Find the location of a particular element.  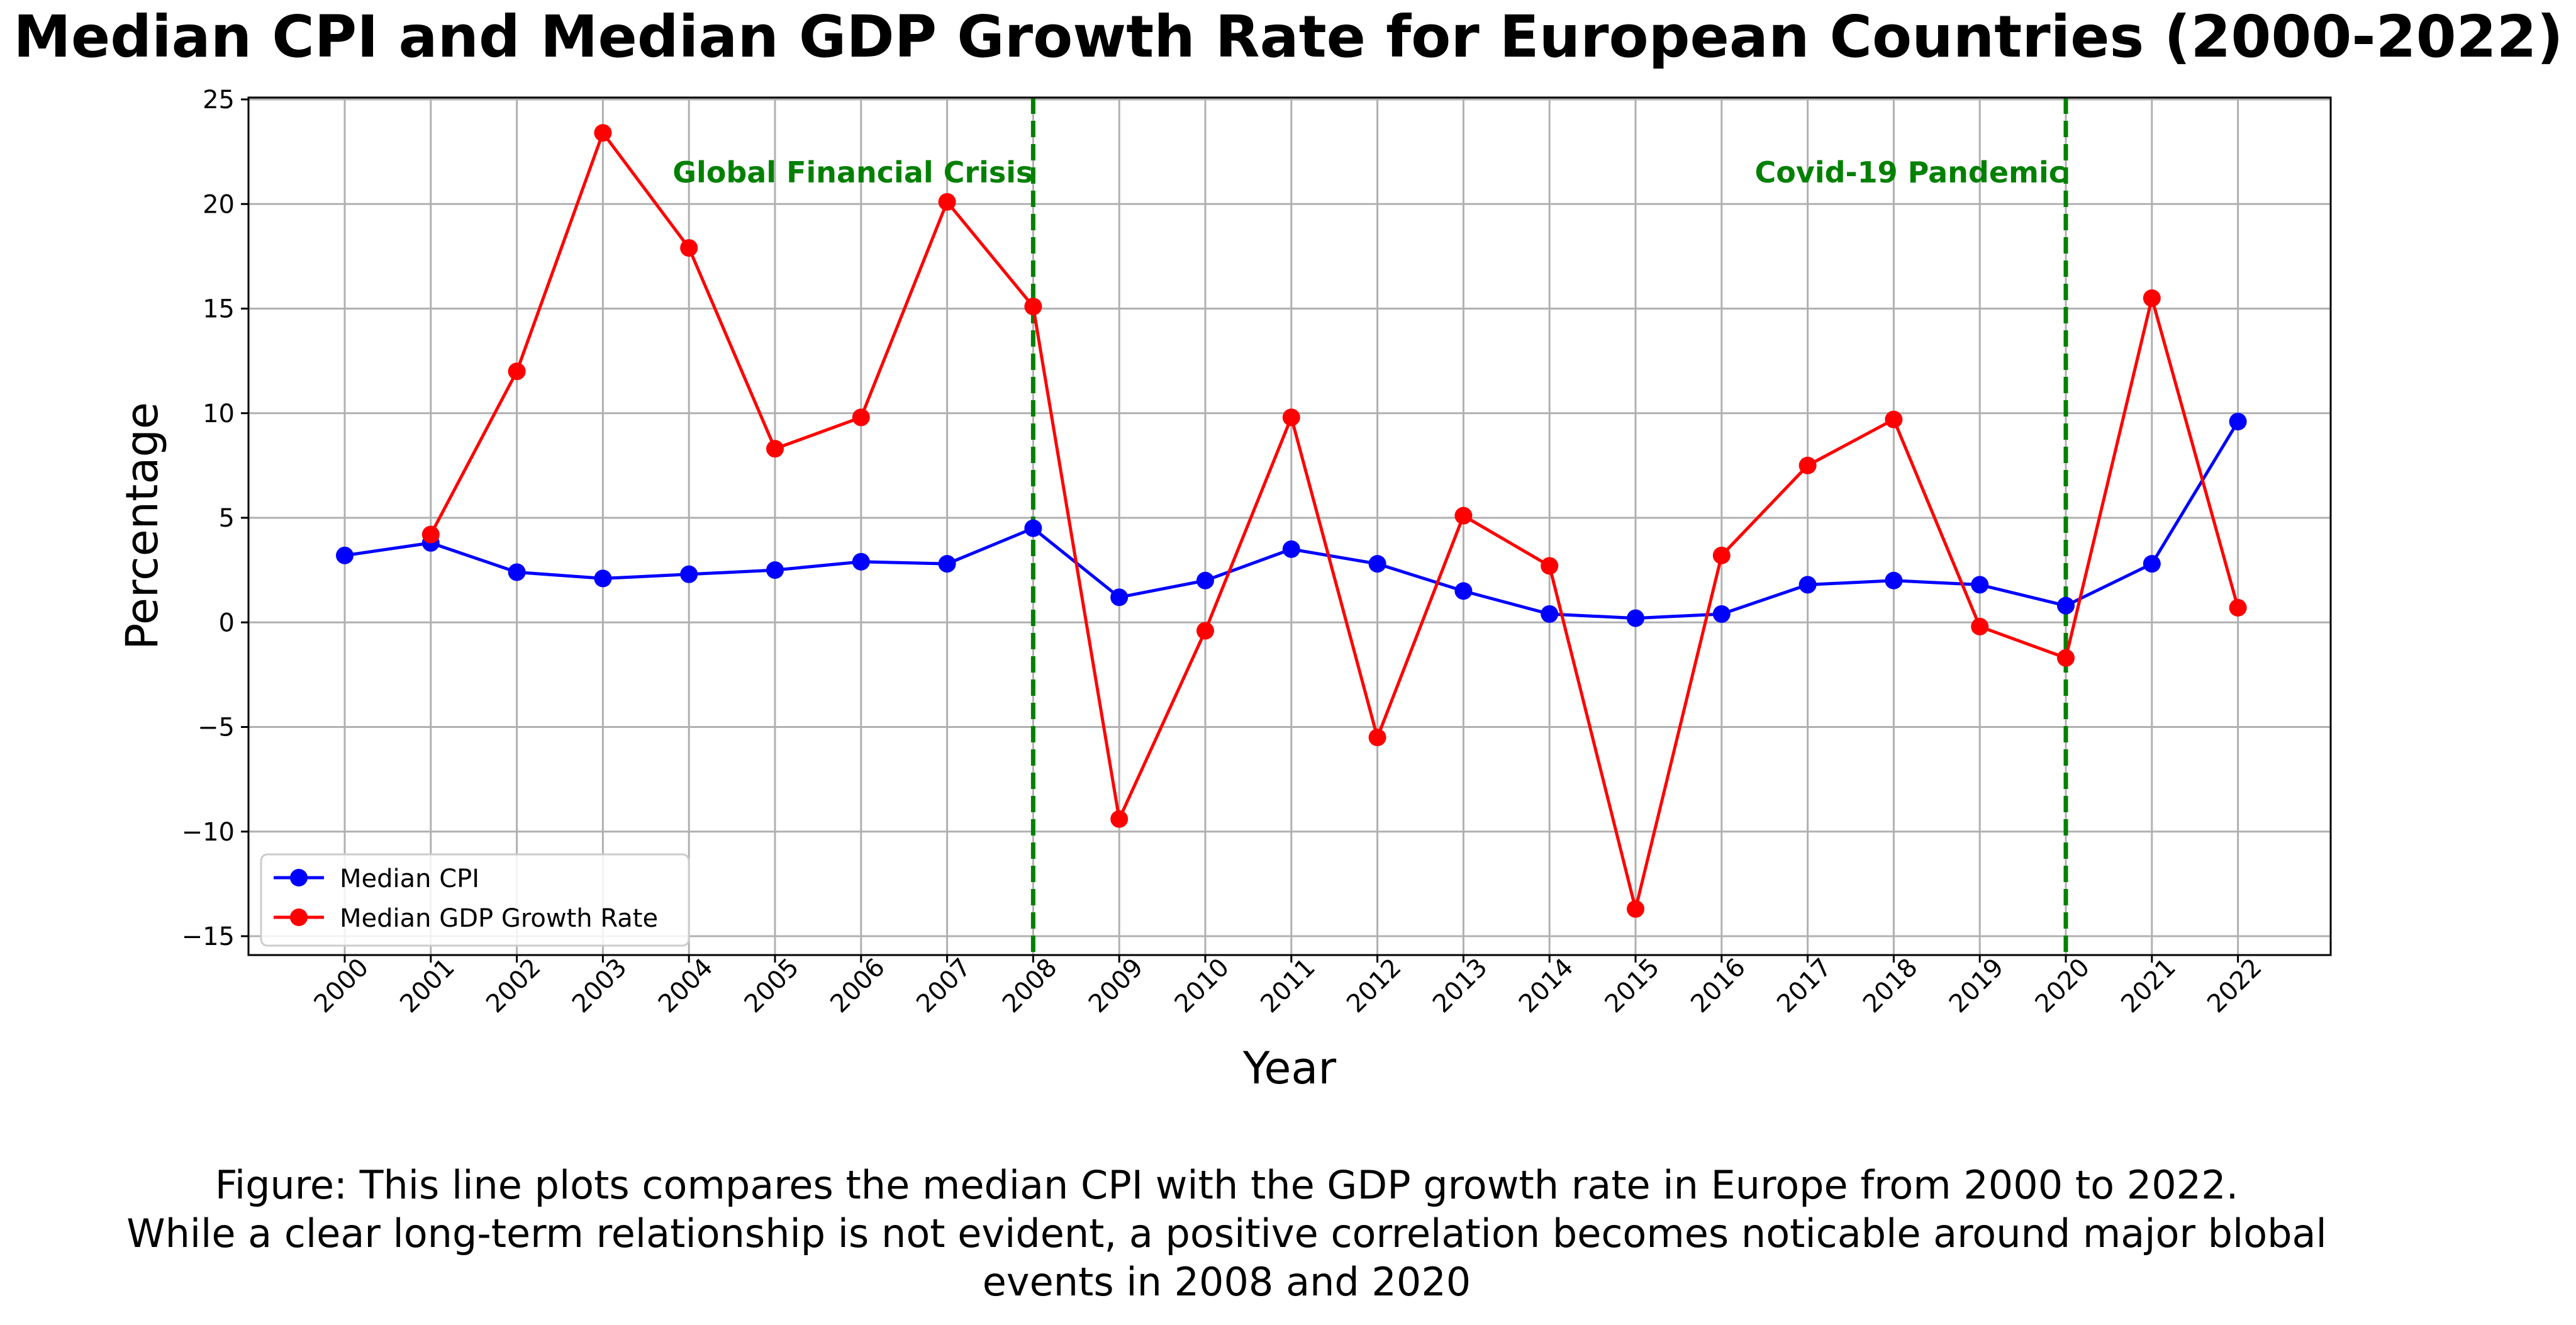

x-tick-label: 2006 is located at coordinates (858, 986).